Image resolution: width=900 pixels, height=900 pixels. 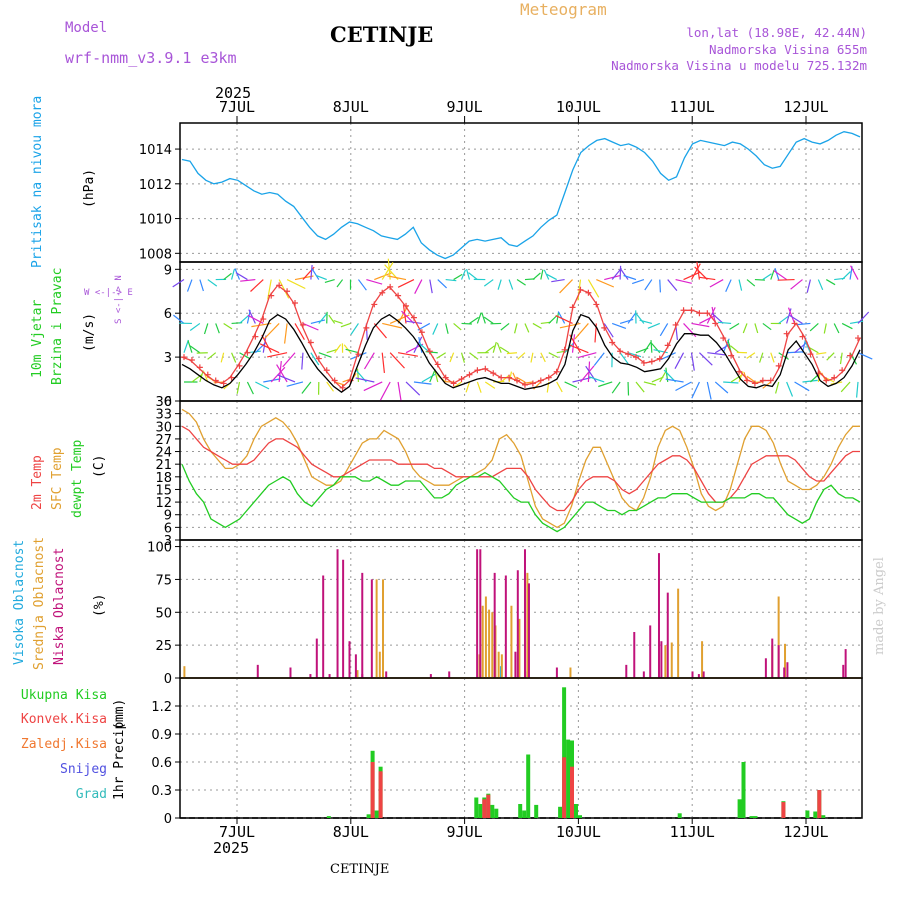 What do you see at coordinates (155, 254) in the screenshot?
I see `y-tick-label: 1008` at bounding box center [155, 254].